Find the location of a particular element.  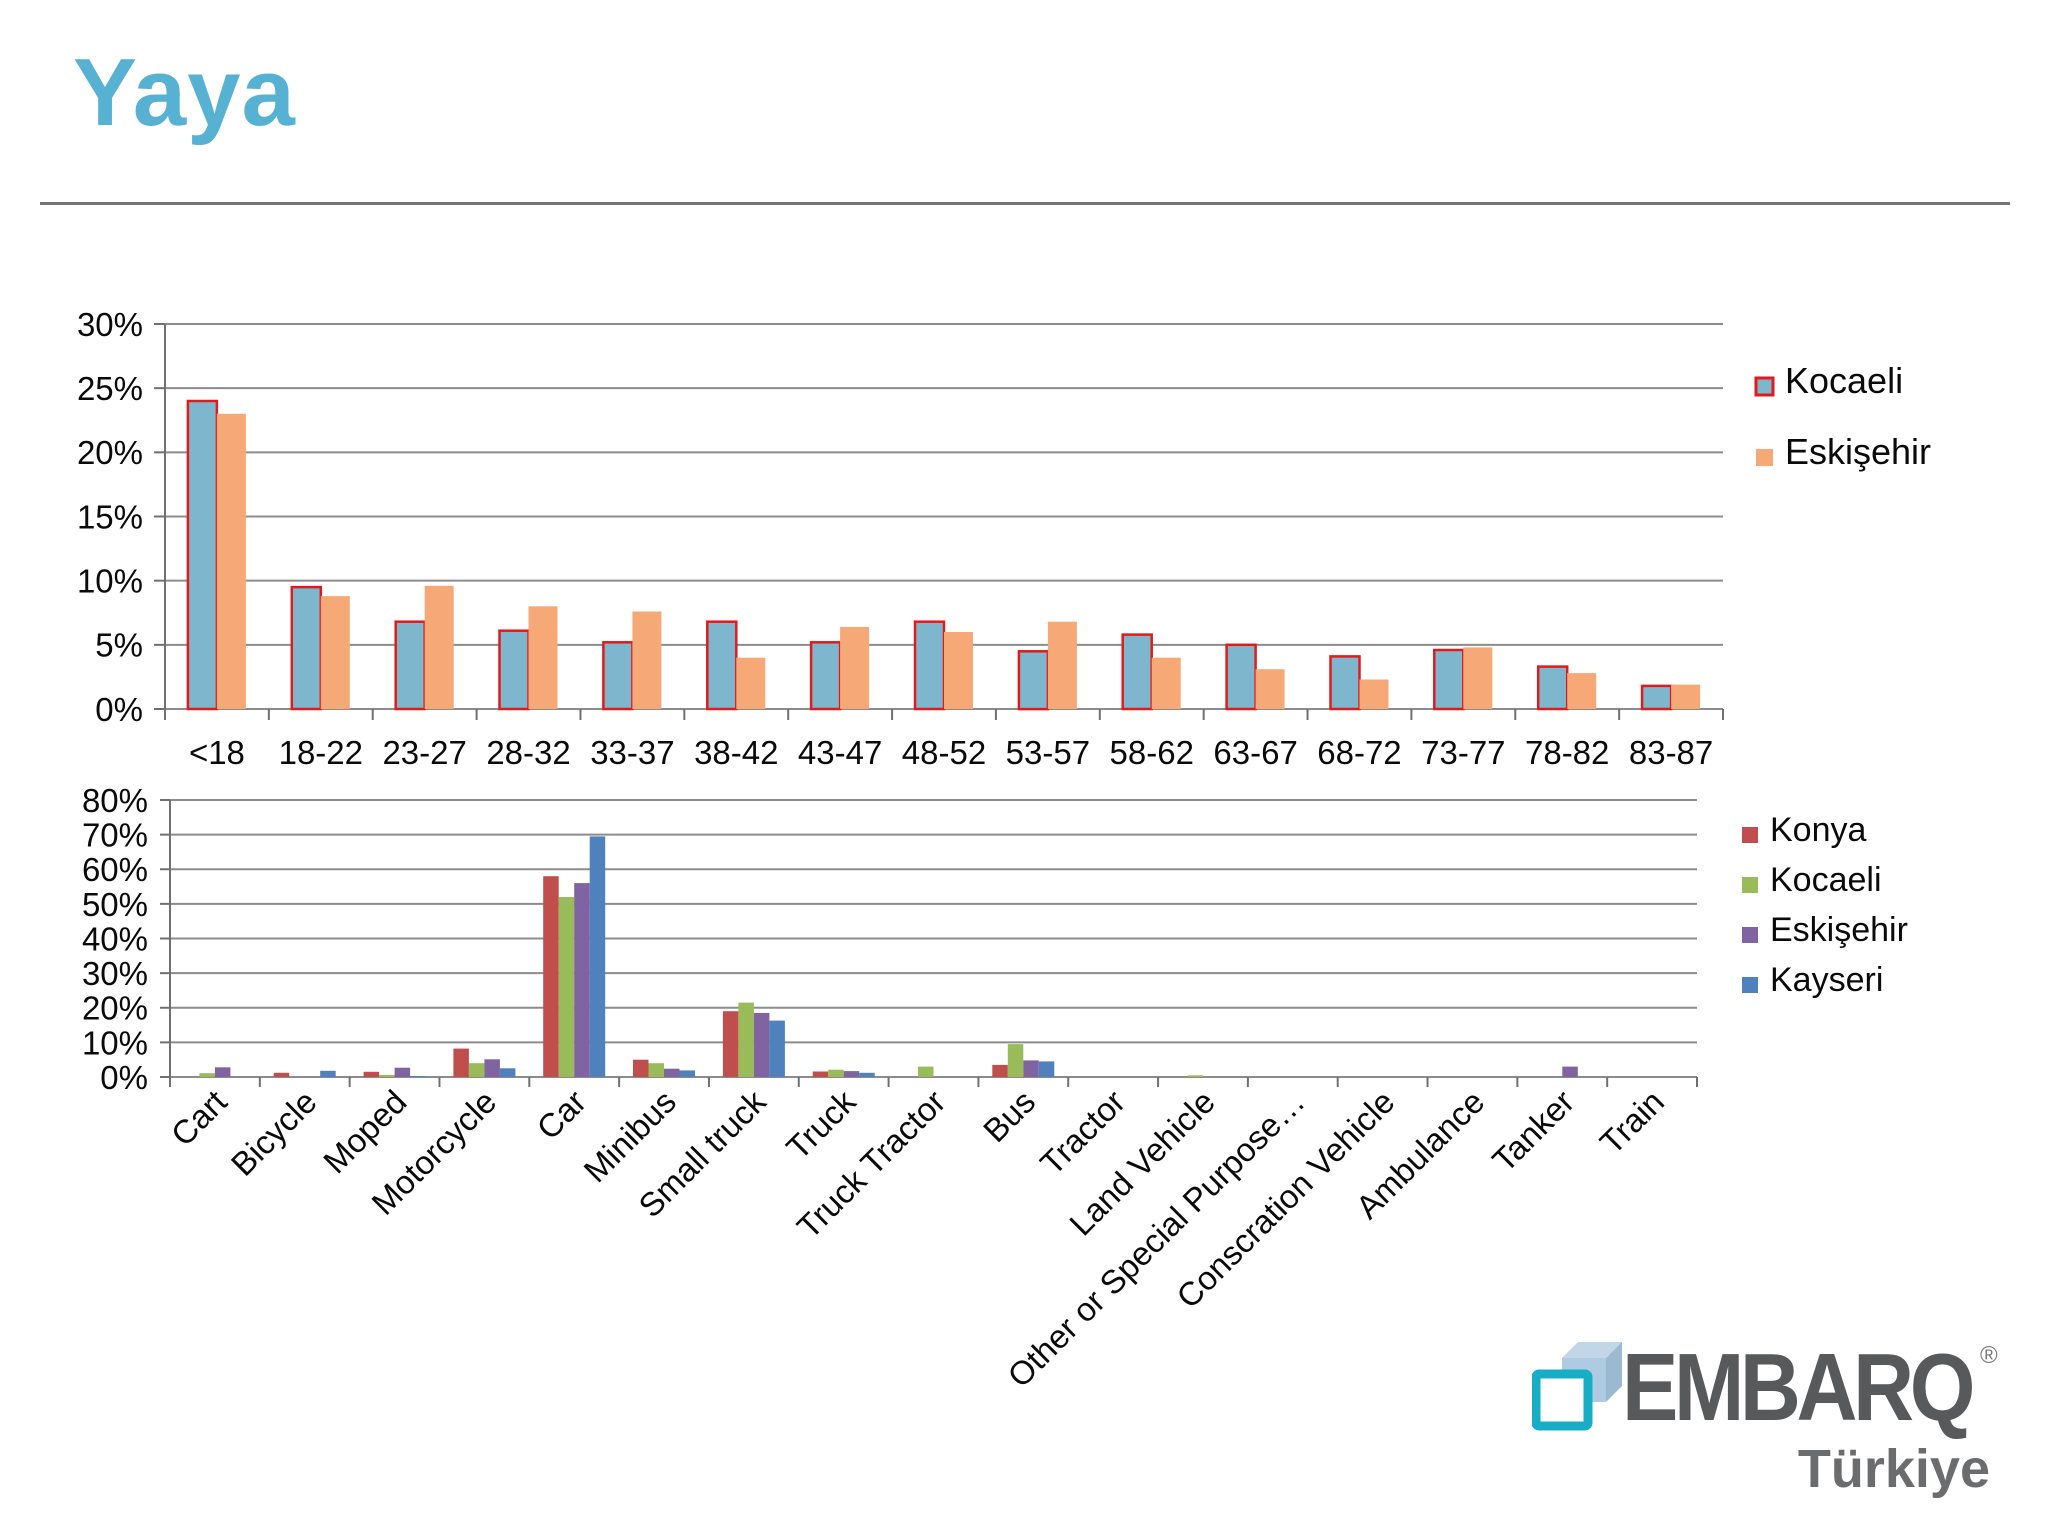

cube-right-face is located at coordinates (1614, 1372).